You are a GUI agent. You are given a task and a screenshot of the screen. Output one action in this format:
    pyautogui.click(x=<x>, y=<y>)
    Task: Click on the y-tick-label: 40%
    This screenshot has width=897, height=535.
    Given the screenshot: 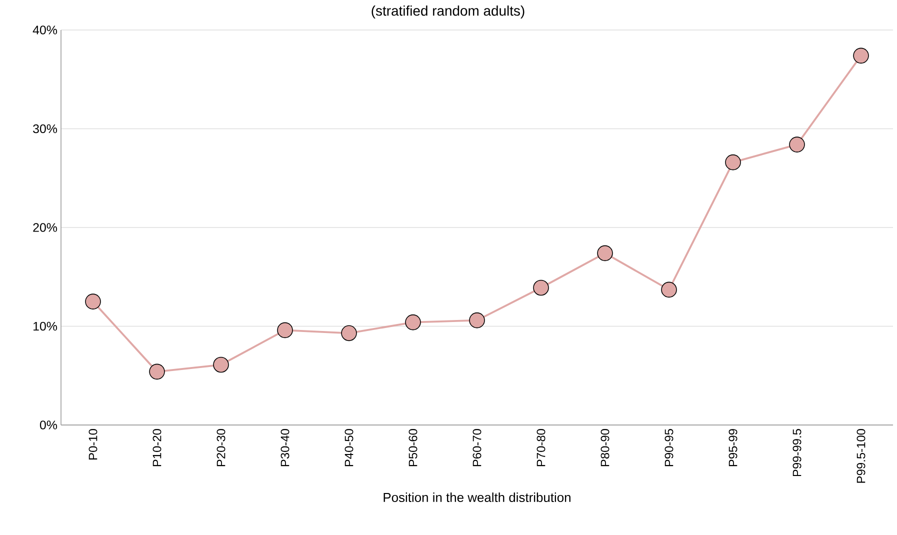 What is the action you would take?
    pyautogui.click(x=45, y=30)
    